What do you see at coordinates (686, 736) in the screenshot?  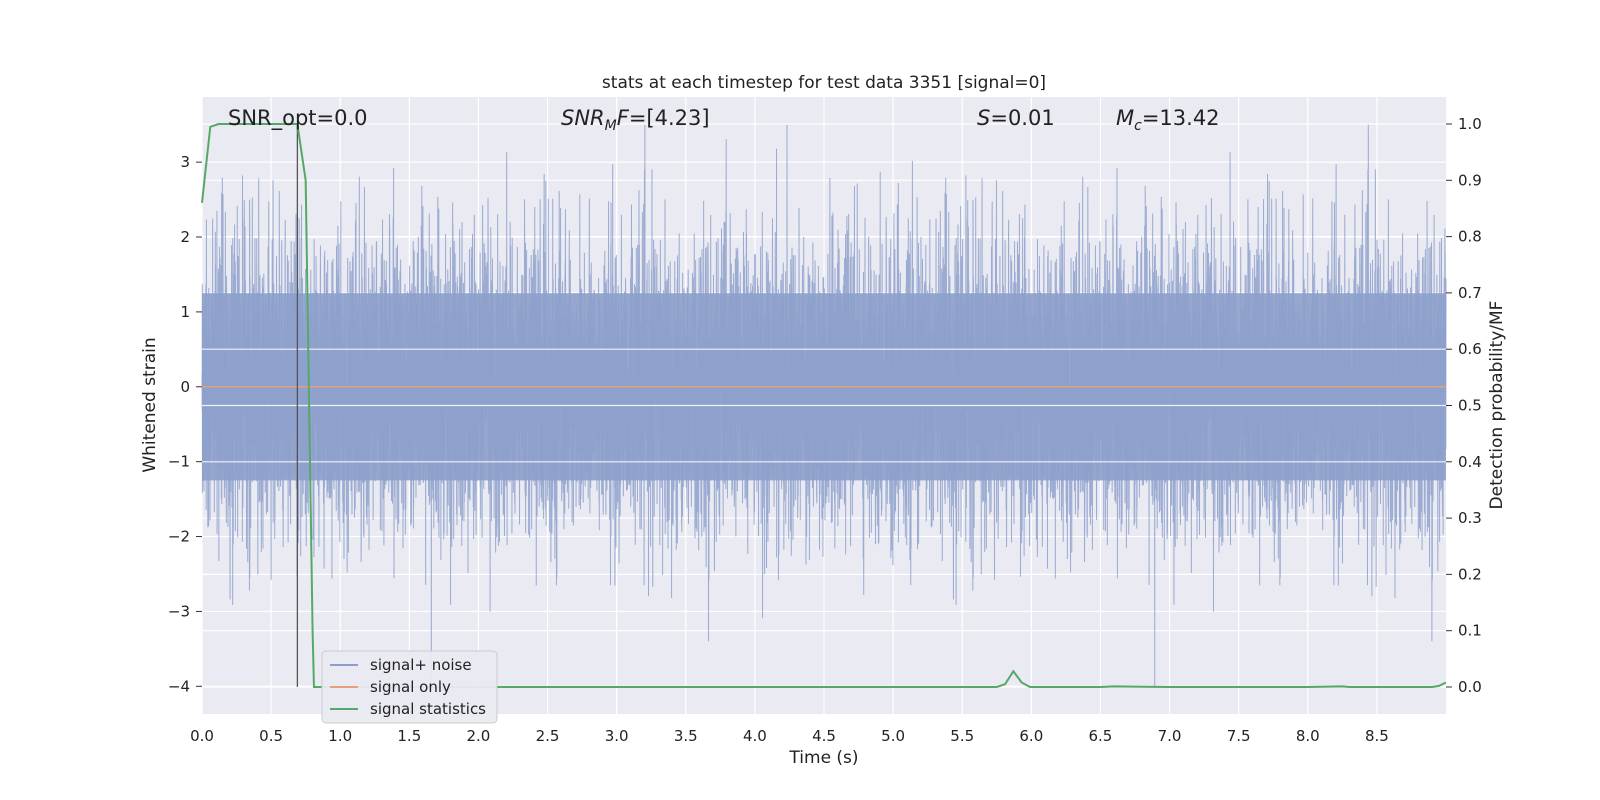 I see `x-tick-label: 3.5` at bounding box center [686, 736].